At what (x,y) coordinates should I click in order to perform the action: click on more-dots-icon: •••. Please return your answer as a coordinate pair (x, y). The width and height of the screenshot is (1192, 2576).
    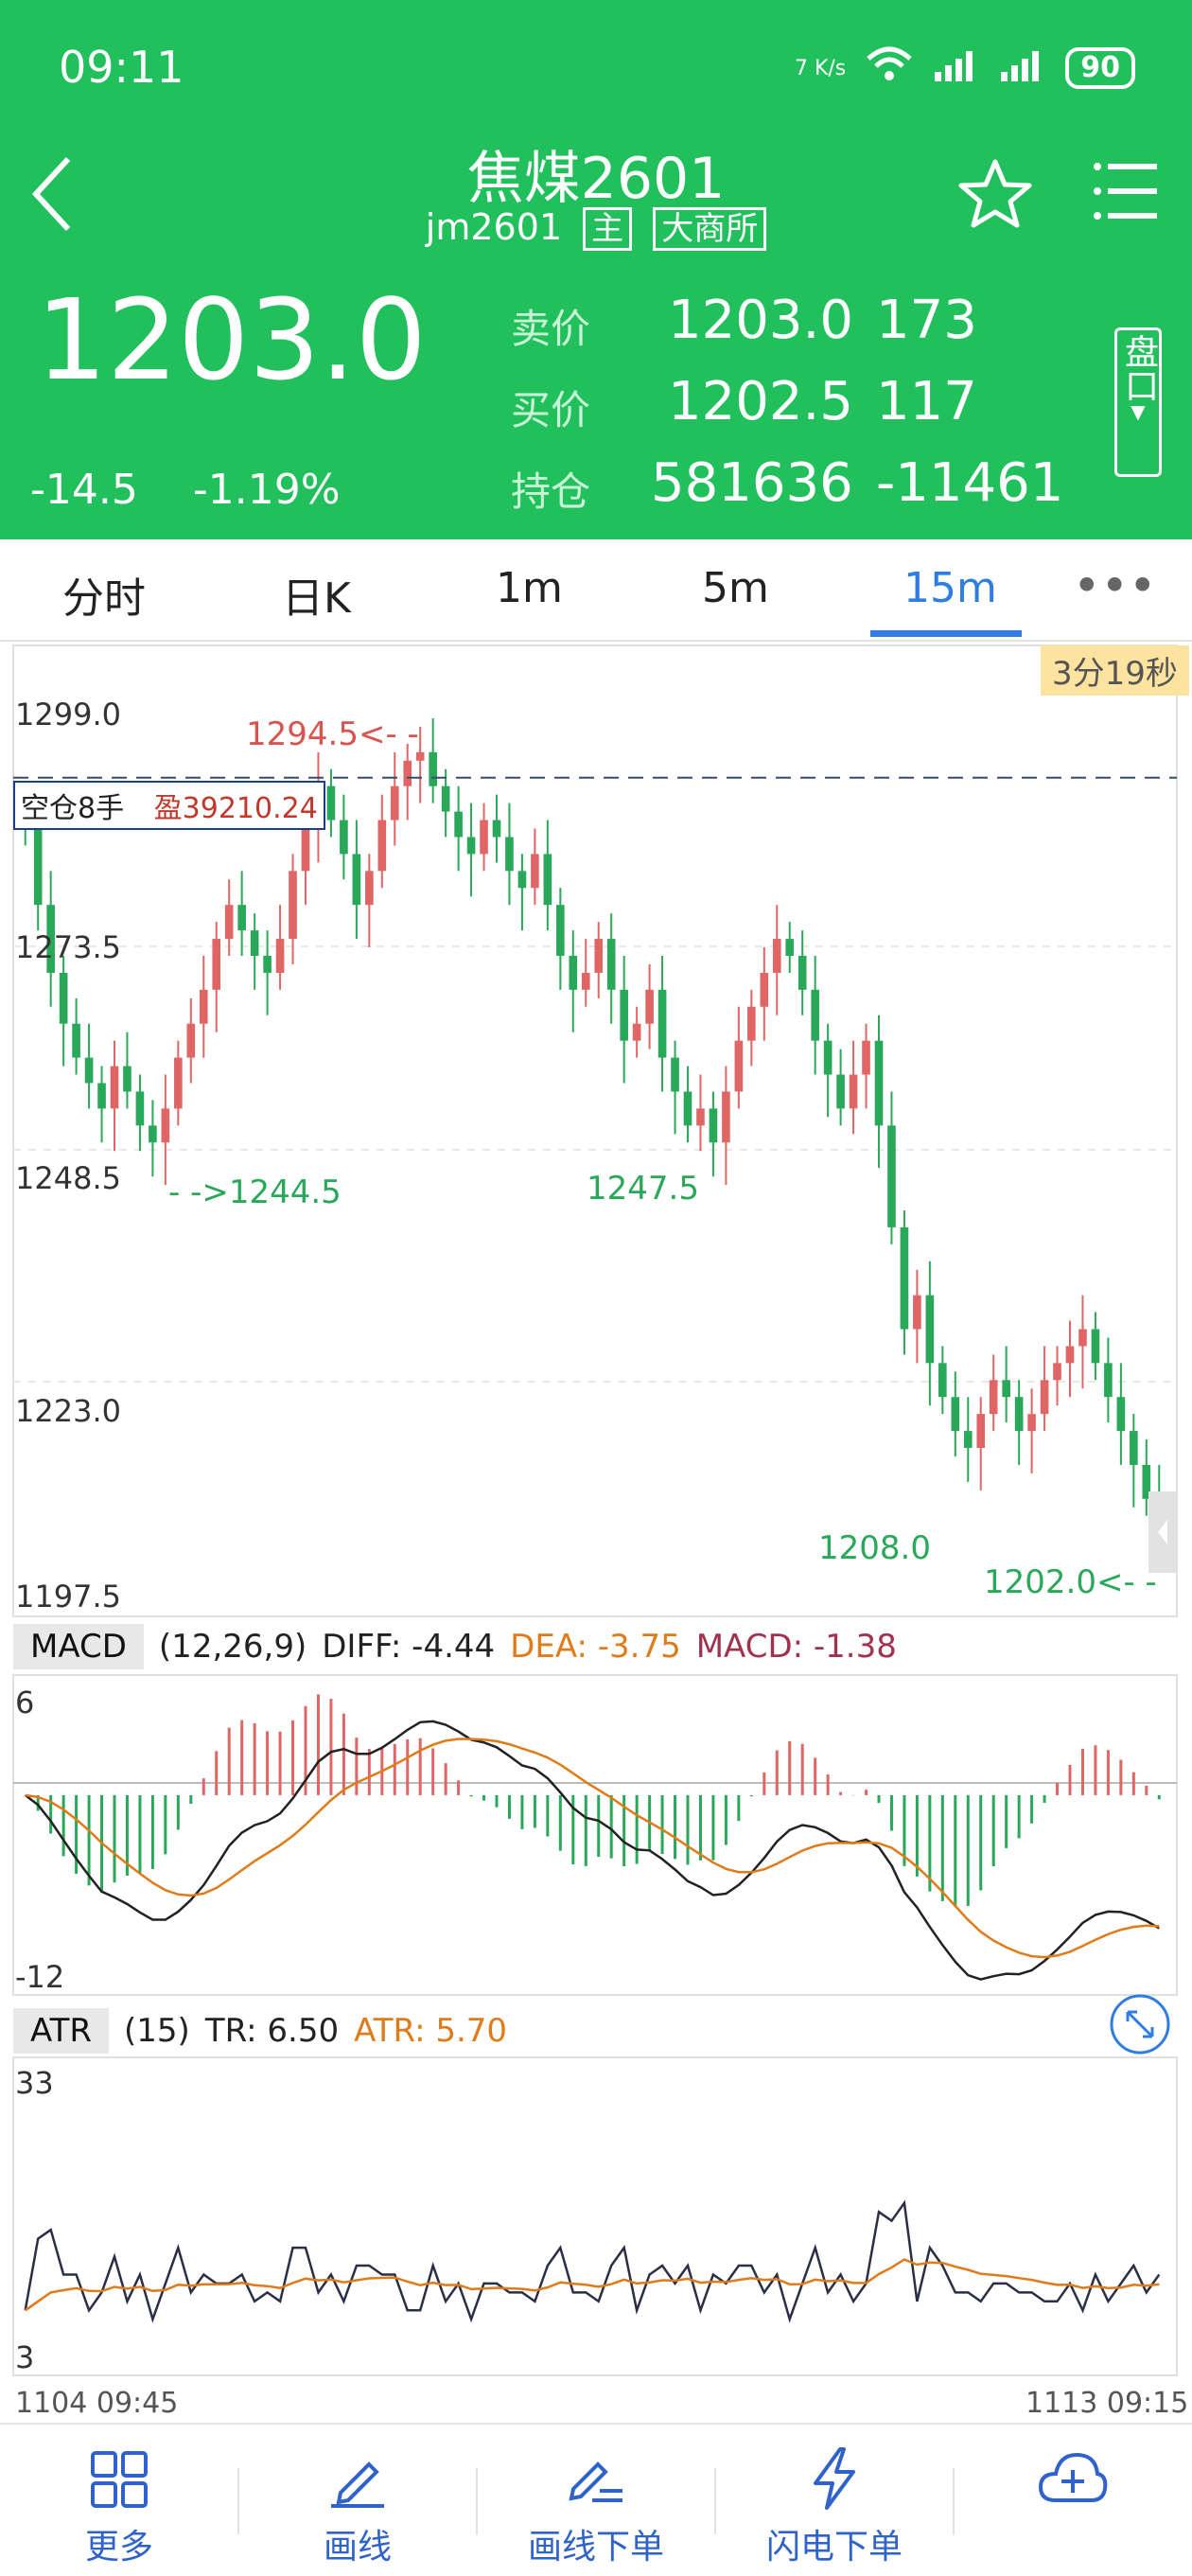
    Looking at the image, I should click on (1115, 585).